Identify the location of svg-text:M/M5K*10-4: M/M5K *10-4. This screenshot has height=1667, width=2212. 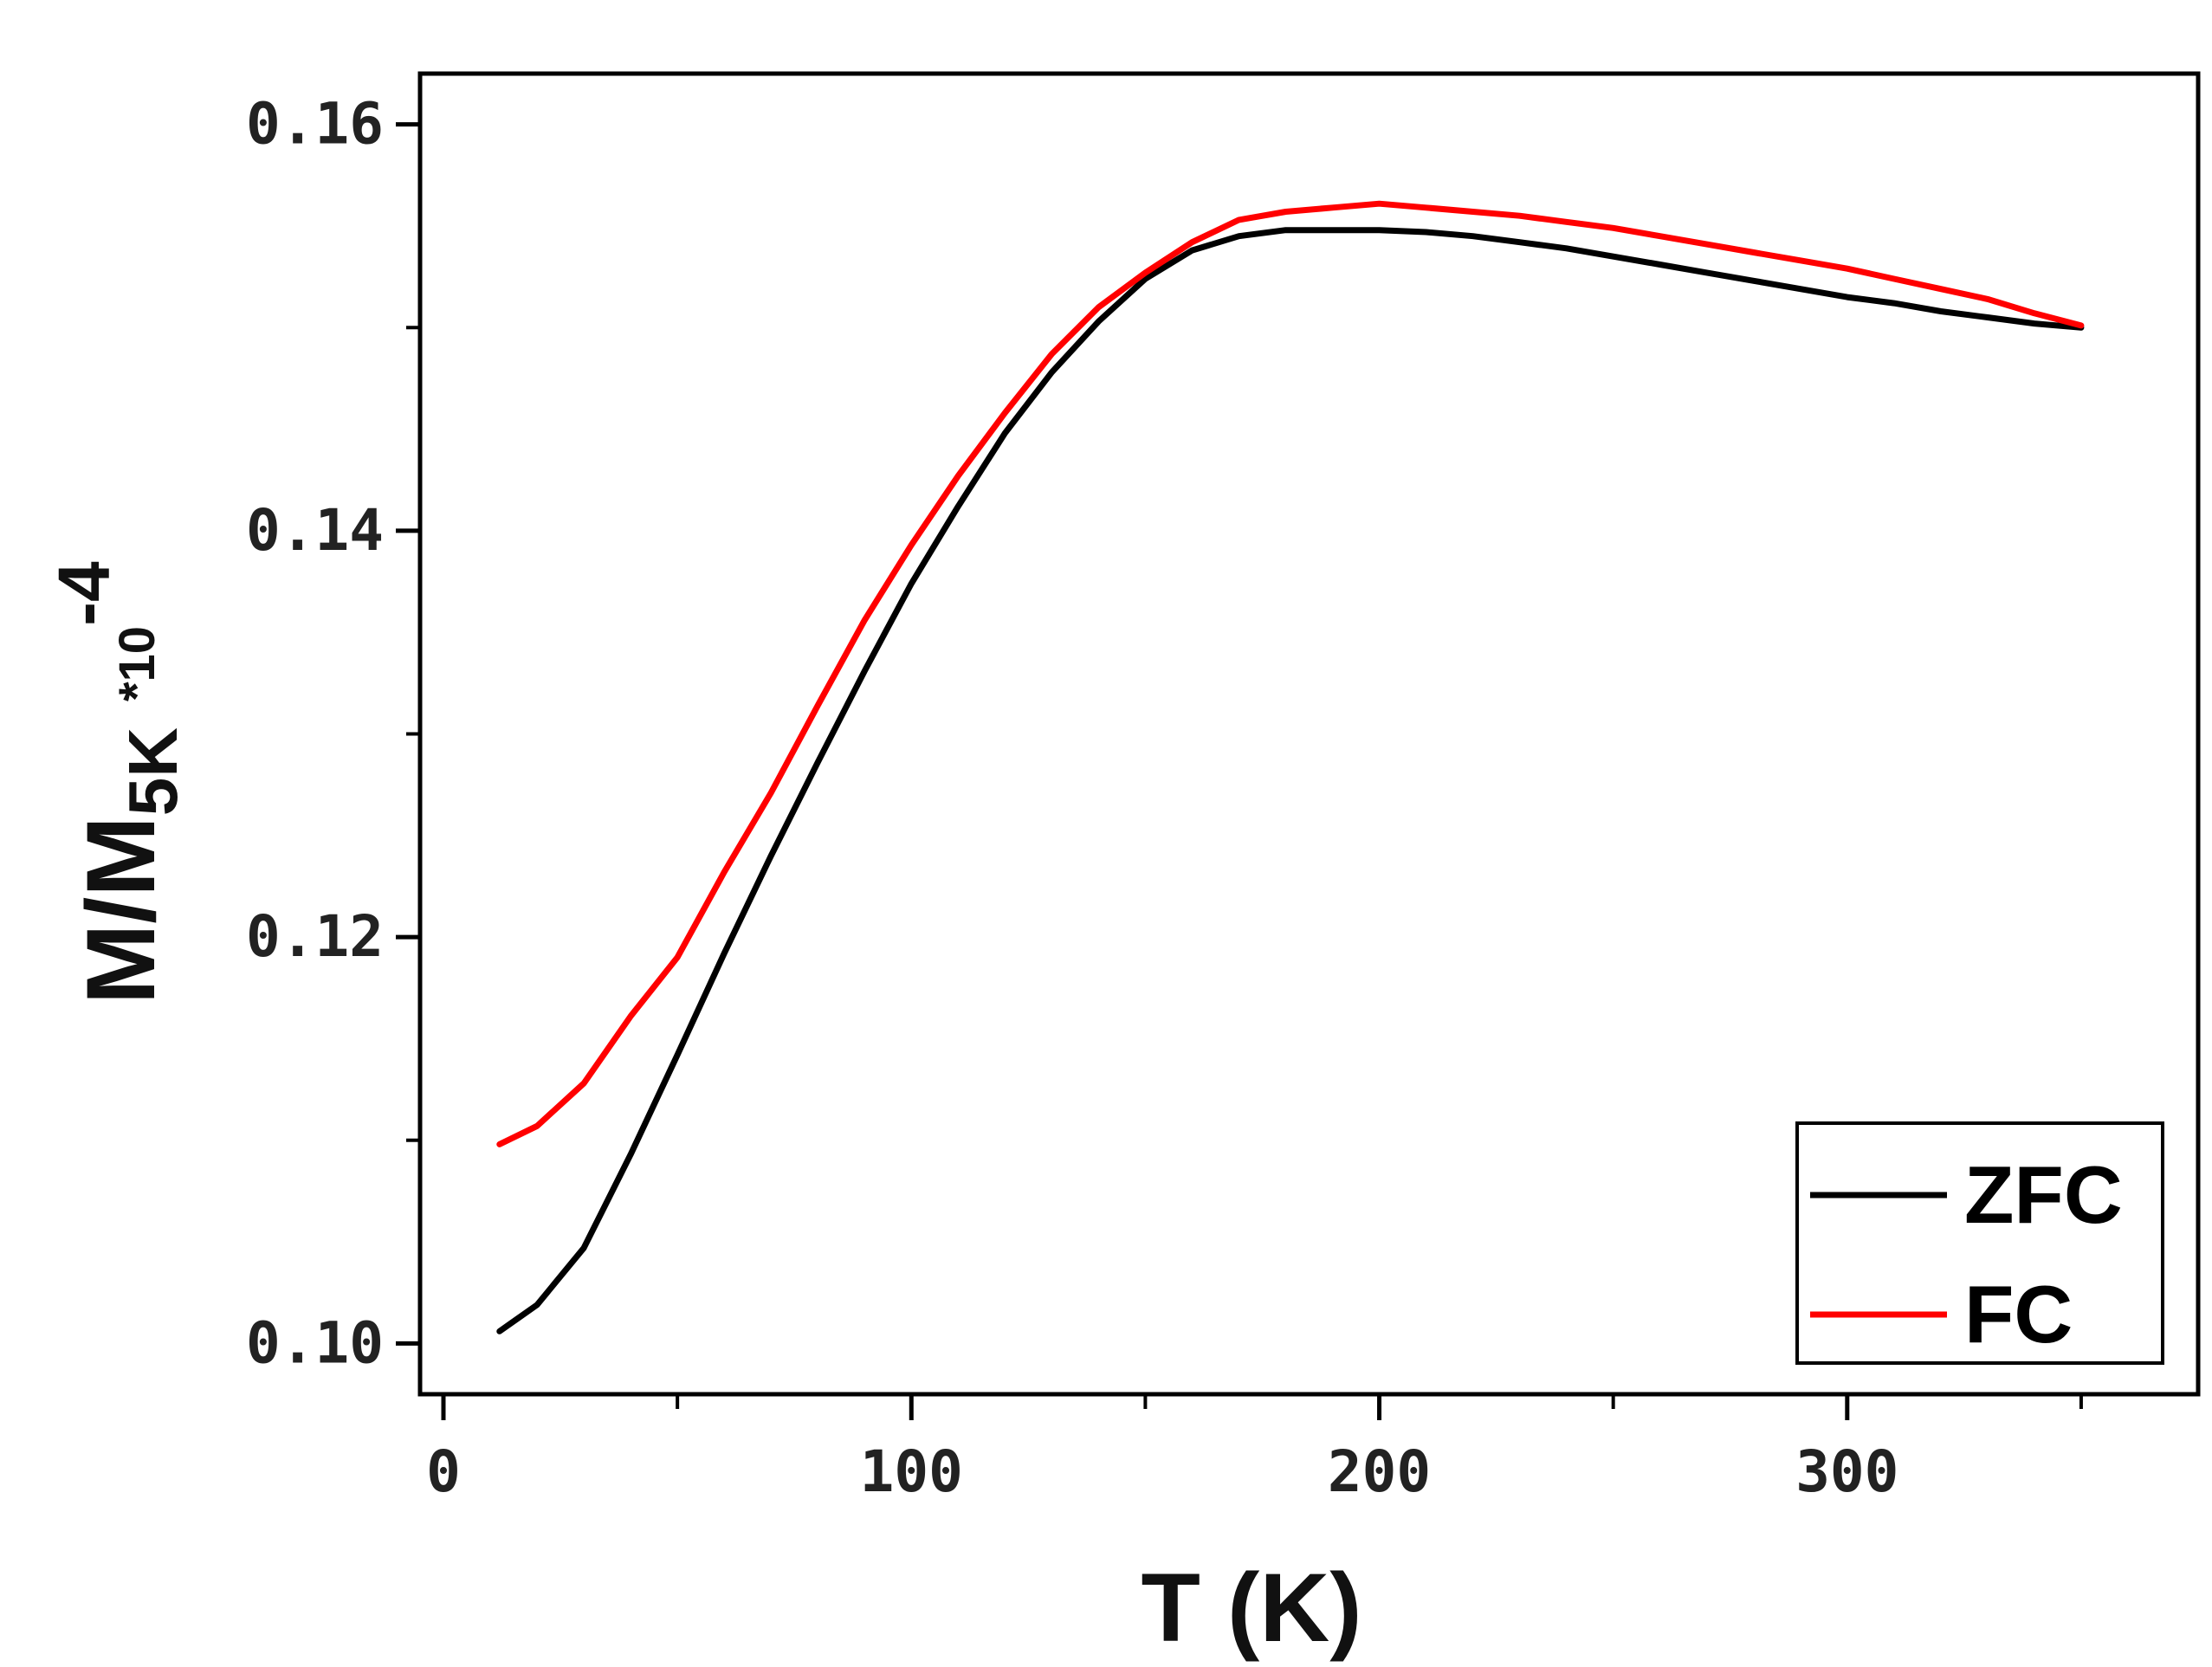
(117, 783).